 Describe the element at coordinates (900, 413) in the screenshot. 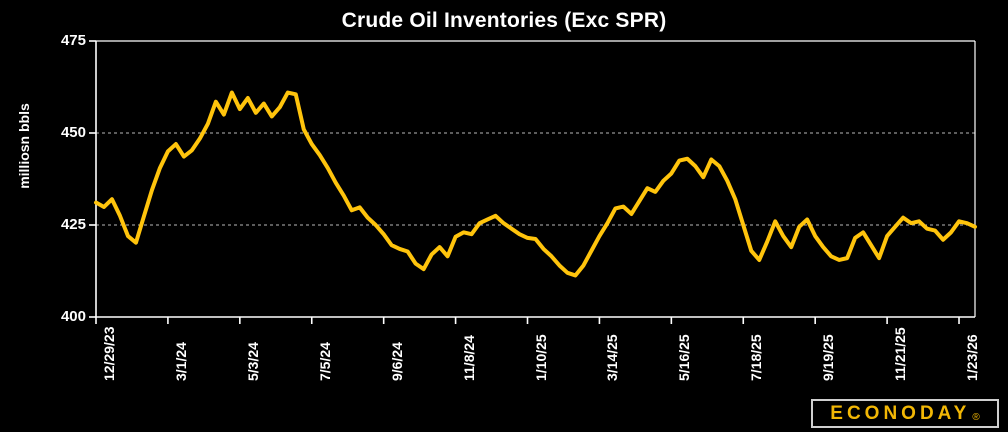

I see `econoday-logo-text: ECONODAY` at that location.